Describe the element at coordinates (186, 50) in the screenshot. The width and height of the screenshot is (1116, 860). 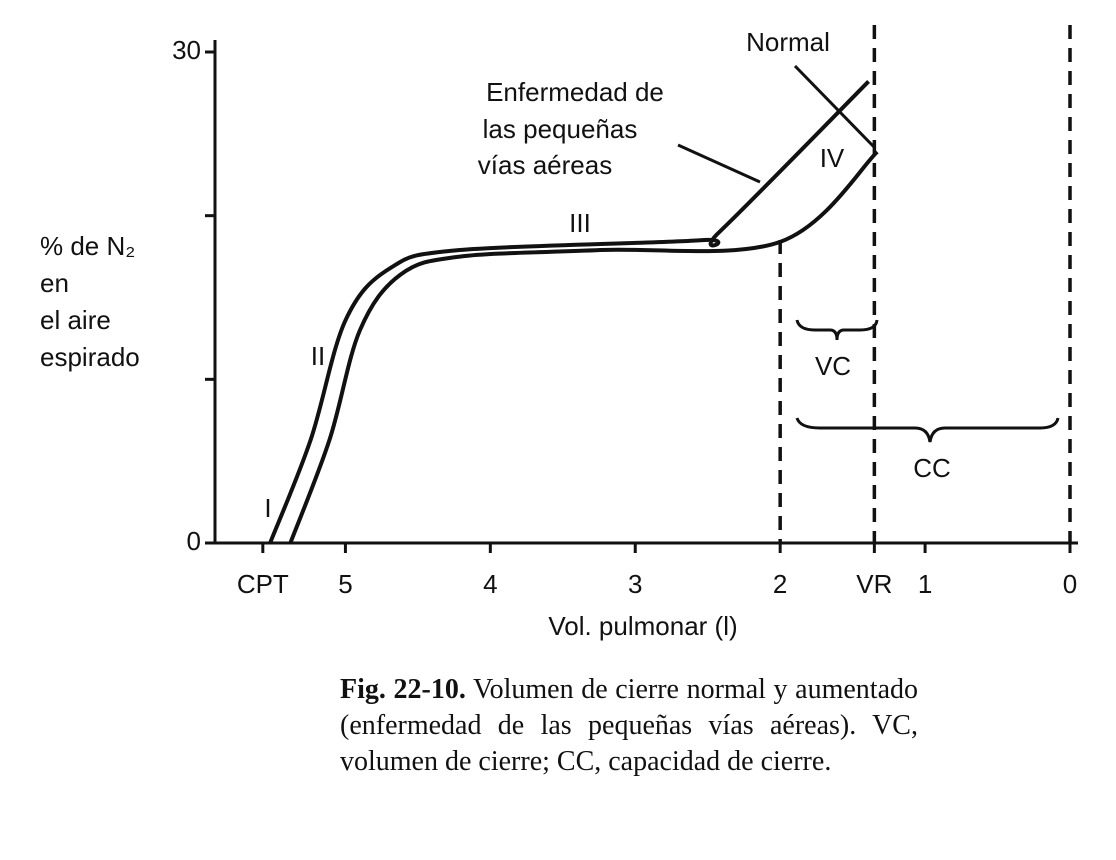
I see `y-tick-label: 30` at that location.